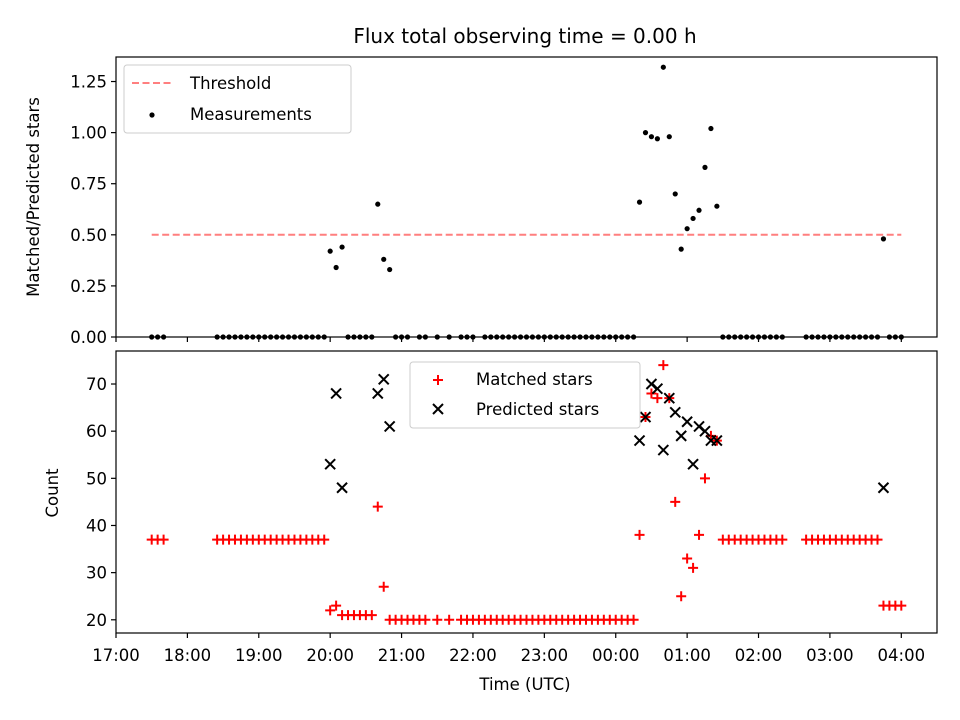  I want to click on x-tick-label: 01:00, so click(687, 655).